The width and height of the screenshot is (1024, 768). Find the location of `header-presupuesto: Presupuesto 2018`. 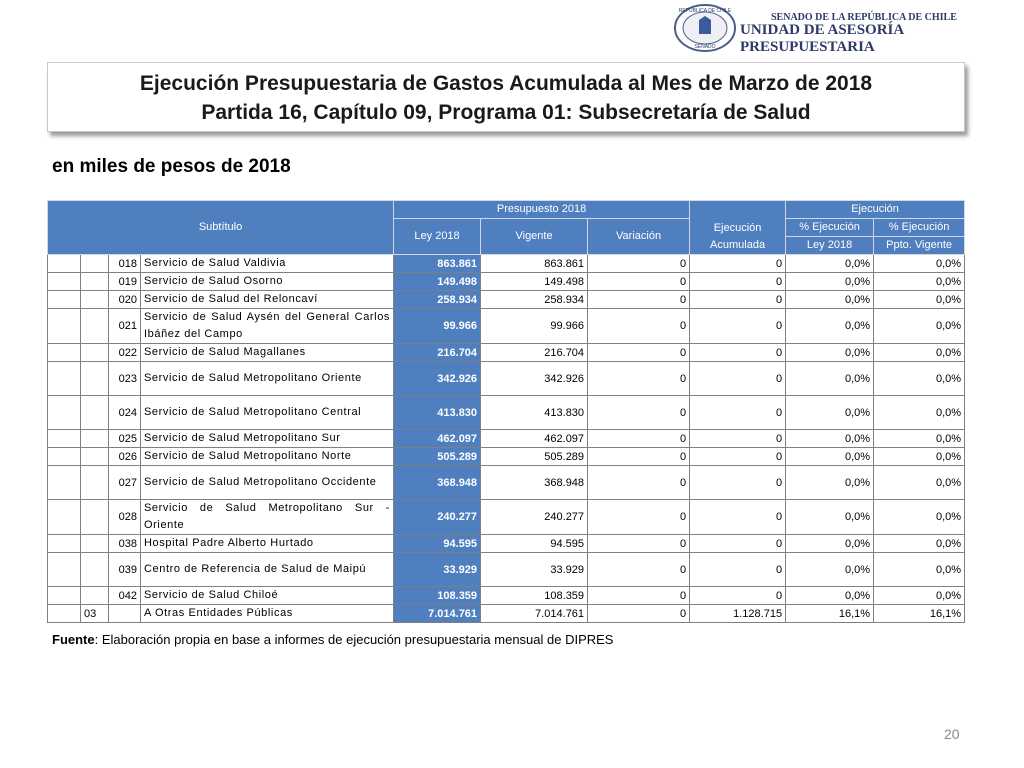

header-presupuesto: Presupuesto 2018 is located at coordinates (542, 209).